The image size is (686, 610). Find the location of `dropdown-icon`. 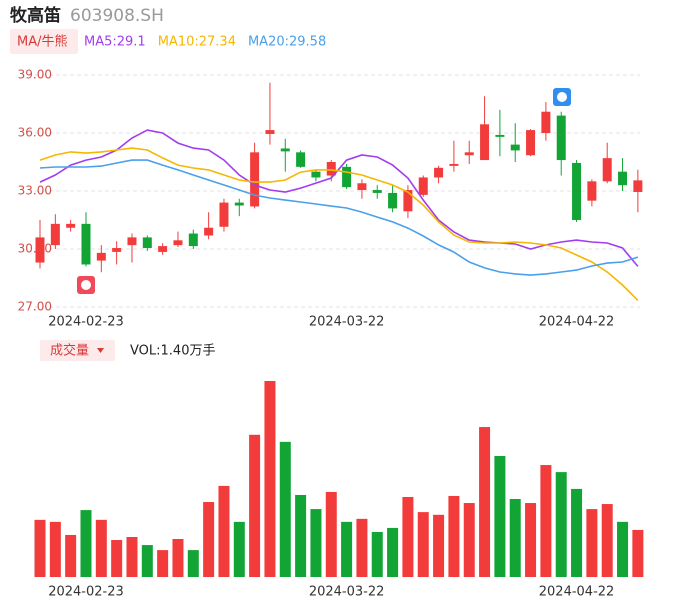

dropdown-icon is located at coordinates (100, 350).